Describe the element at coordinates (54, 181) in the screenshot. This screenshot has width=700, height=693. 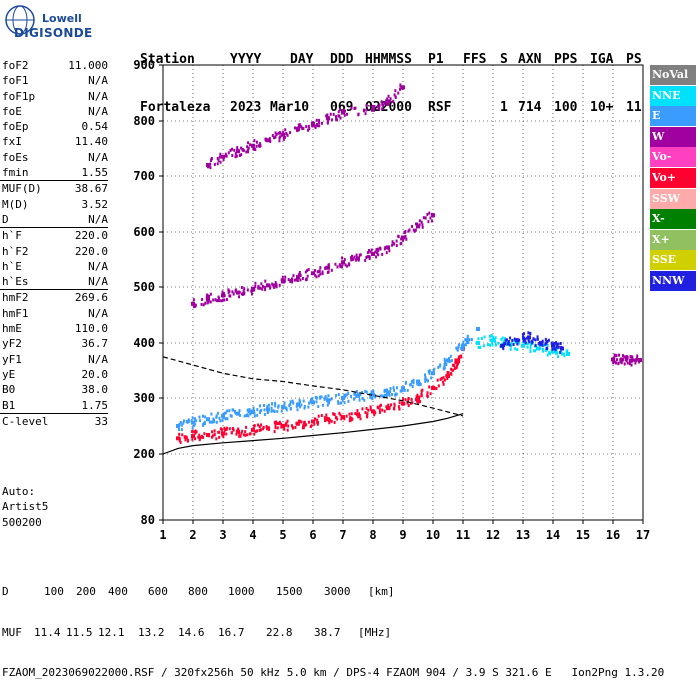
I see `param-separator` at that location.